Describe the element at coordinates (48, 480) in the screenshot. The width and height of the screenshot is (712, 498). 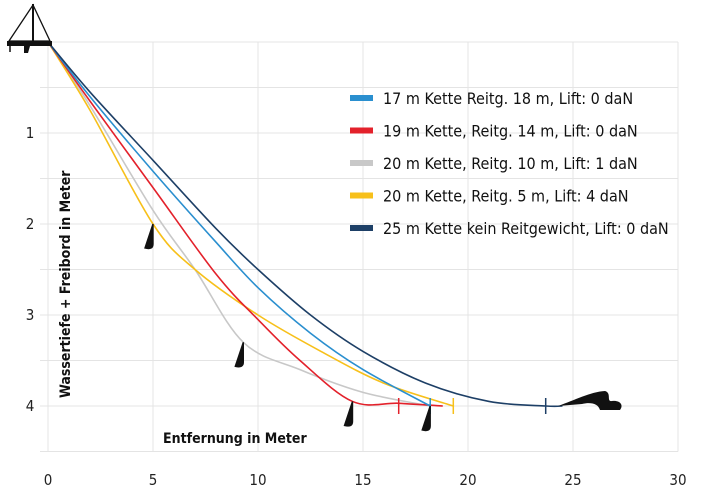
I see `x-tick-label: 0` at that location.